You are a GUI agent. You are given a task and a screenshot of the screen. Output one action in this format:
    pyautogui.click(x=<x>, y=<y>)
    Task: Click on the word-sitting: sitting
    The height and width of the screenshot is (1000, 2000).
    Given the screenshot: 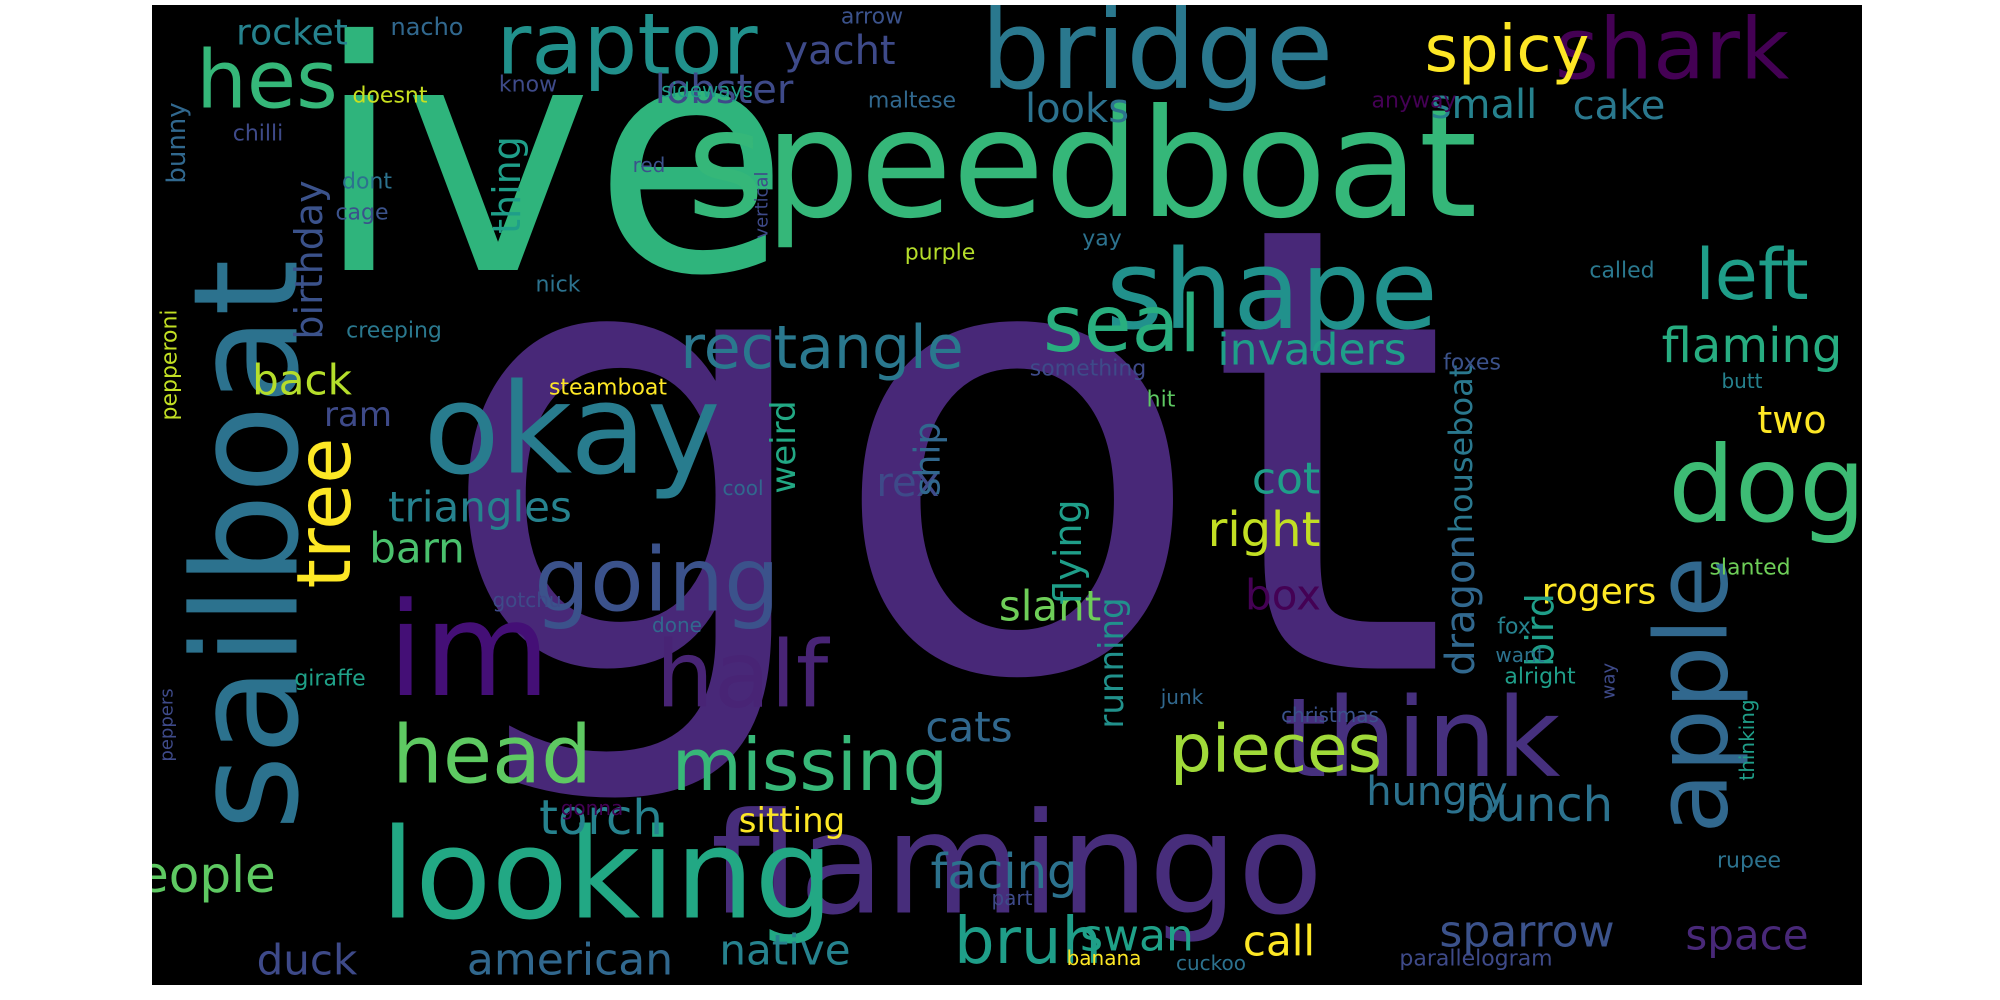 What is the action you would take?
    pyautogui.click(x=792, y=821)
    